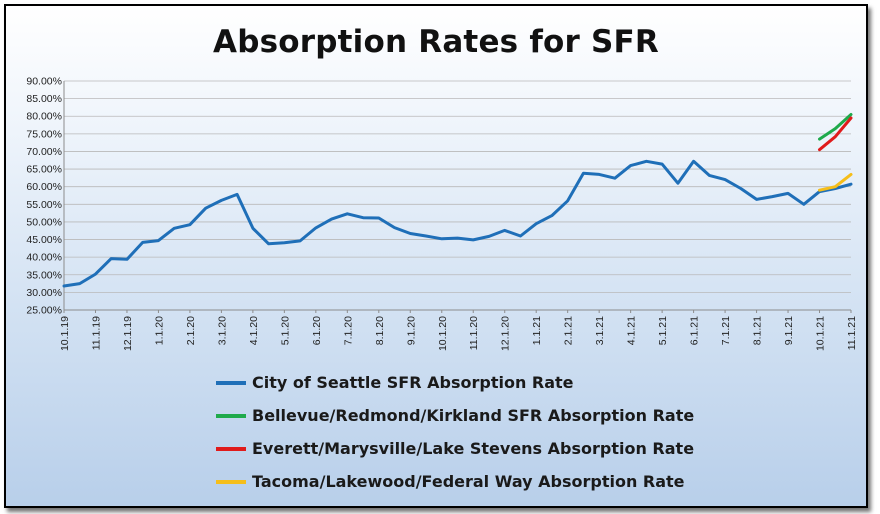 The width and height of the screenshot is (880, 514). I want to click on x-tick-label: 6.1.20, so click(317, 330).